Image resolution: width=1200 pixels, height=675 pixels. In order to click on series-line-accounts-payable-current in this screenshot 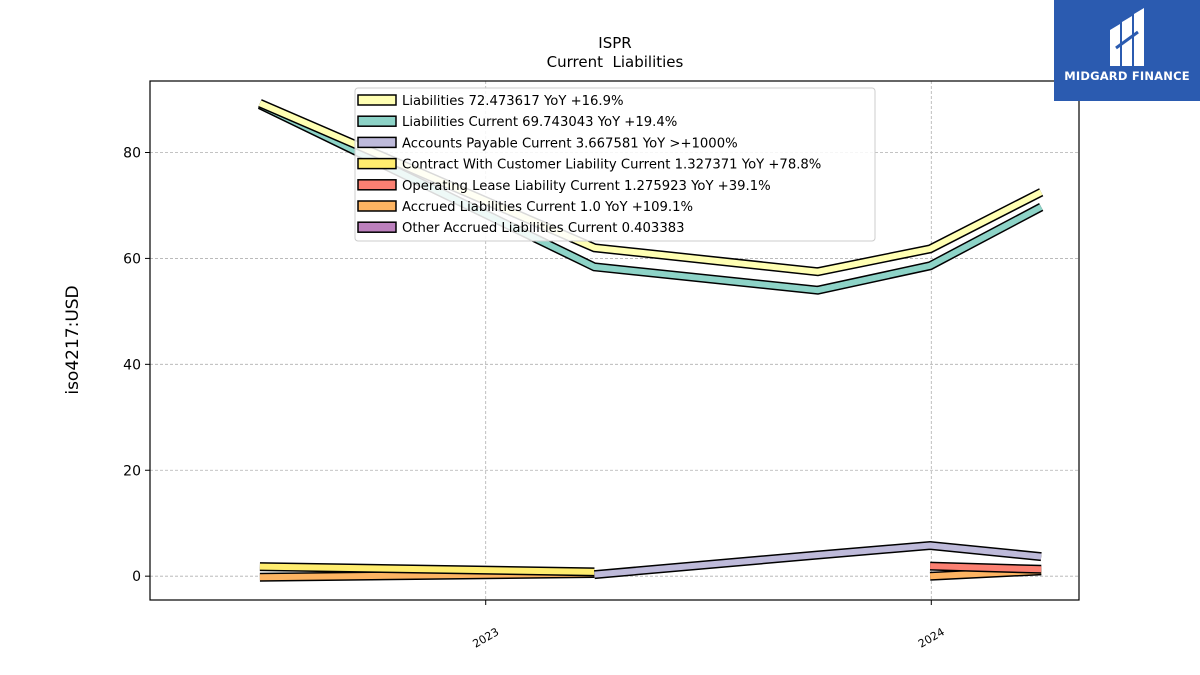, I will do `click(818, 560)`.